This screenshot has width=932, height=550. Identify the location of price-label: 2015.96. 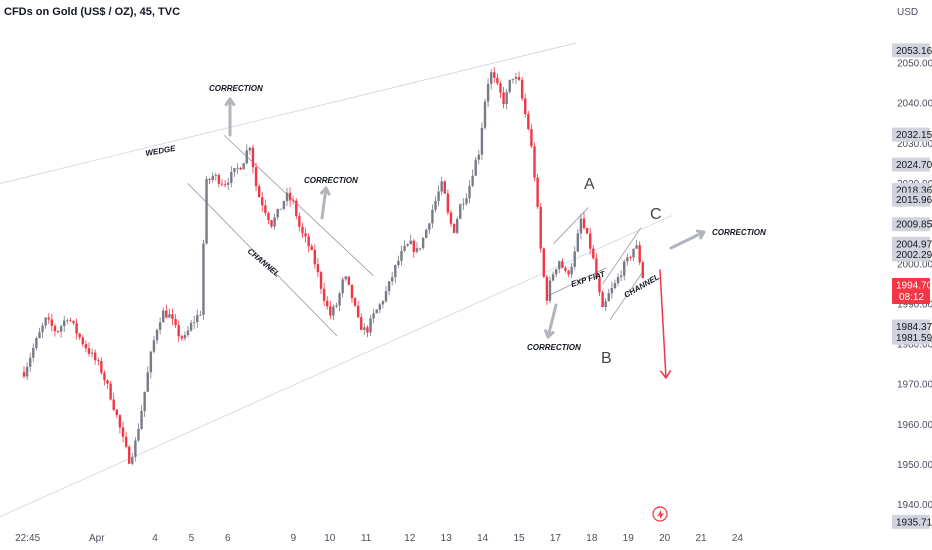
(912, 199).